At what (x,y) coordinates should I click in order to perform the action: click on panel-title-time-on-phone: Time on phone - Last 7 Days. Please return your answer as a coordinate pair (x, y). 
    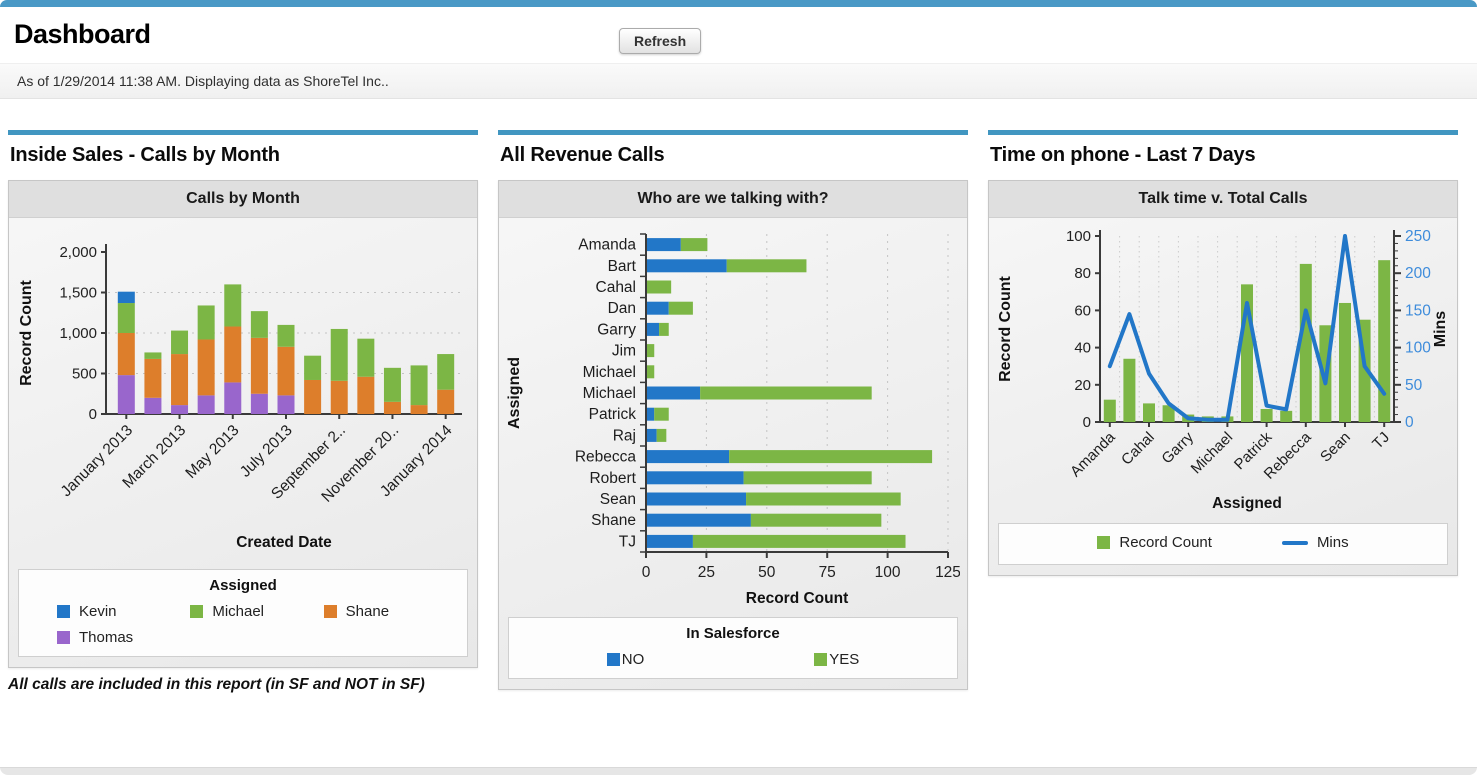
    Looking at the image, I should click on (1123, 155).